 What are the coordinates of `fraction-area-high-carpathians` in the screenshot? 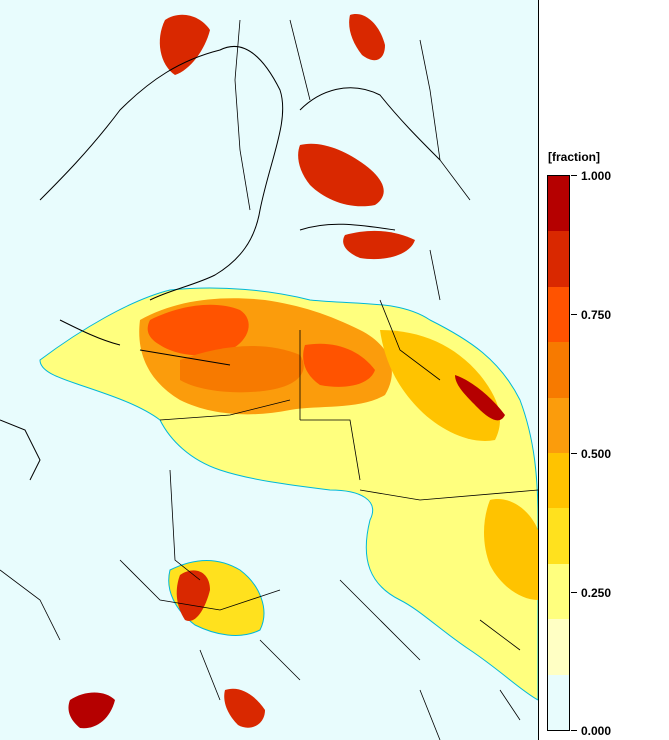 It's located at (193, 595).